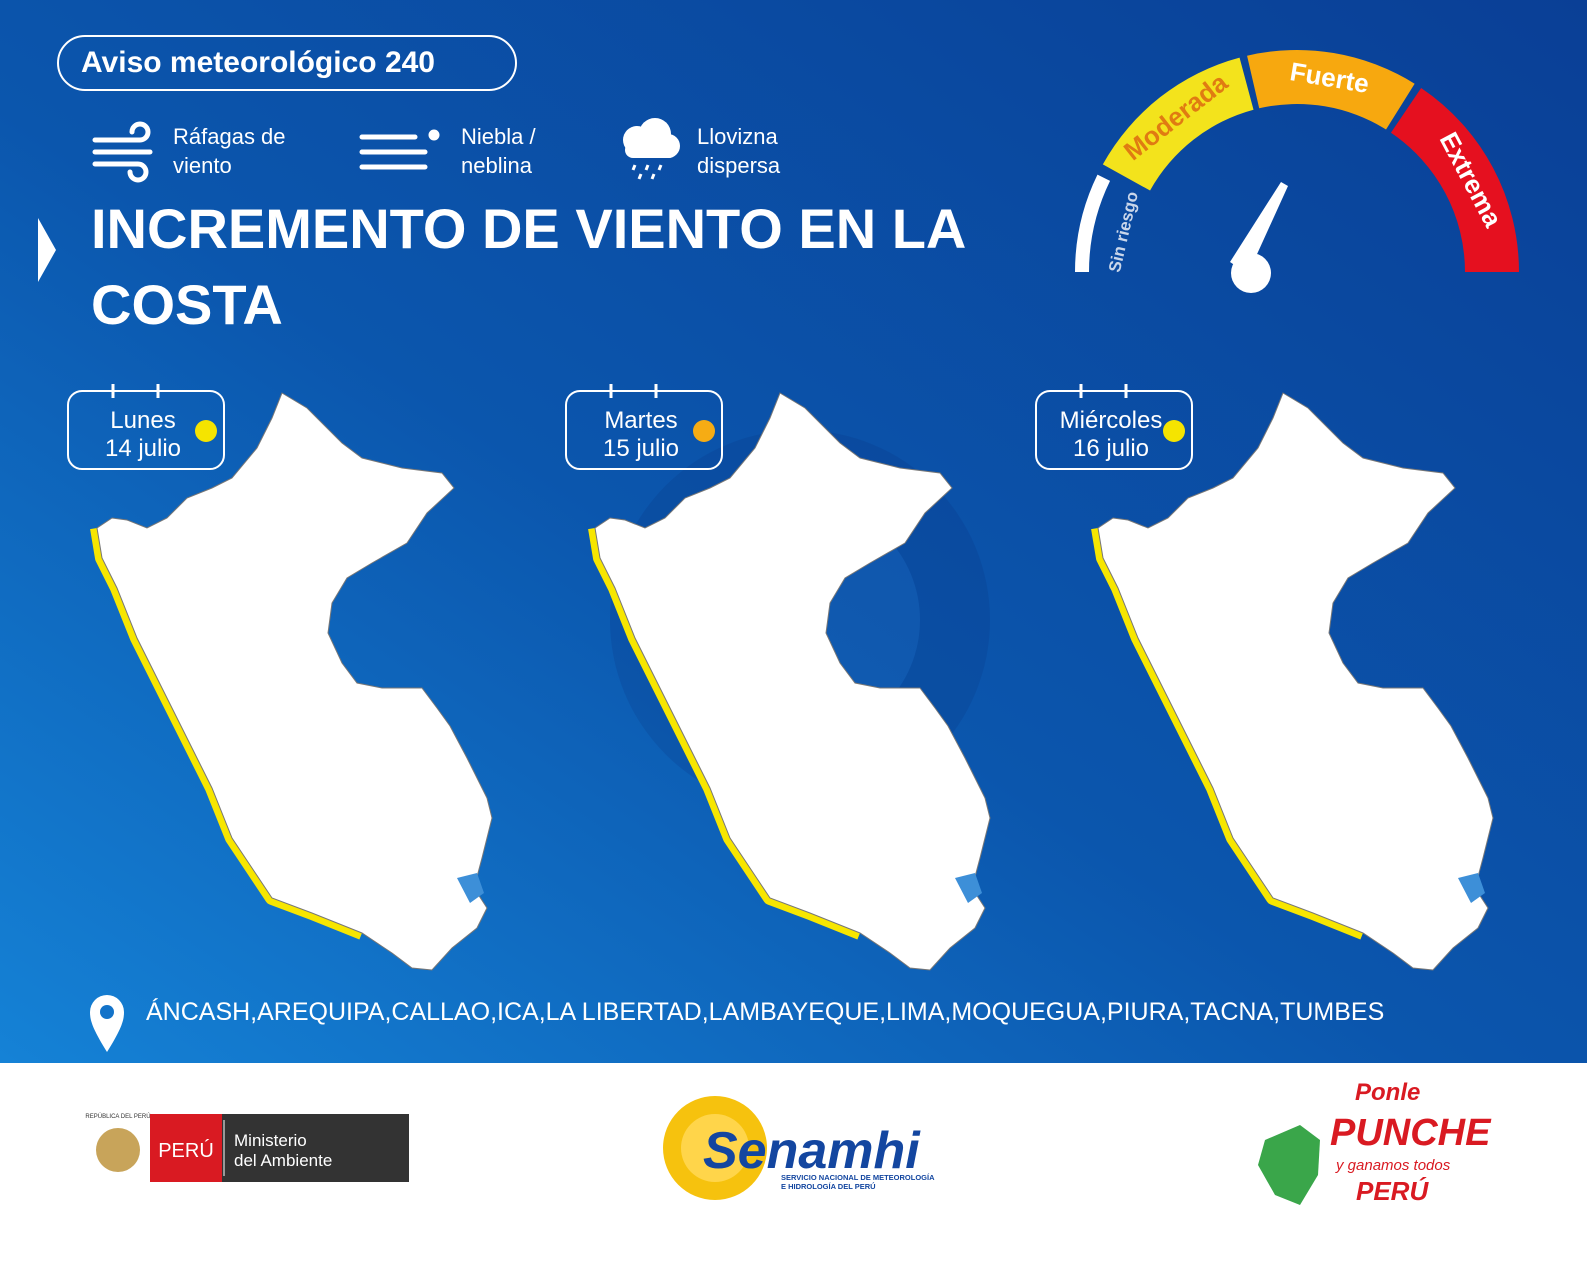 This screenshot has width=1587, height=1272. I want to click on senamhi-name: Senamhi, so click(812, 1151).